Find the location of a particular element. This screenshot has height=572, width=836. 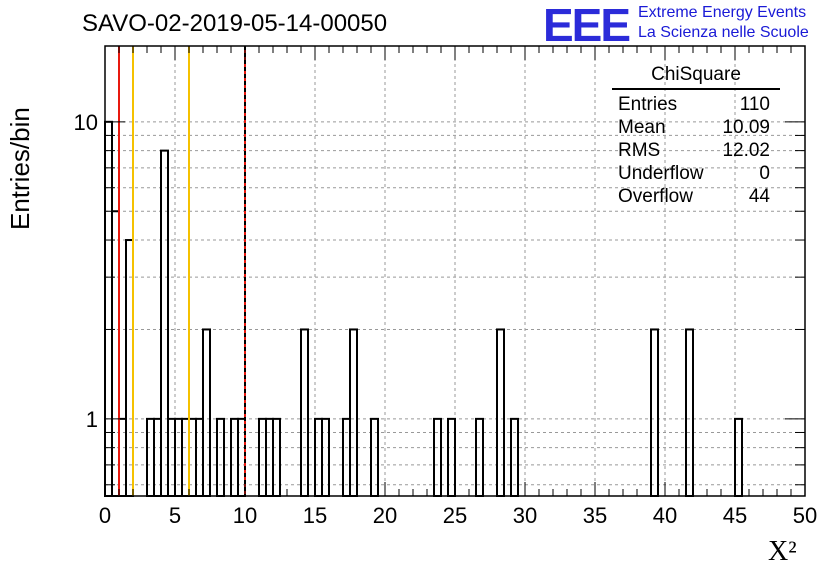

stats-value: 12.02 is located at coordinates (746, 150).